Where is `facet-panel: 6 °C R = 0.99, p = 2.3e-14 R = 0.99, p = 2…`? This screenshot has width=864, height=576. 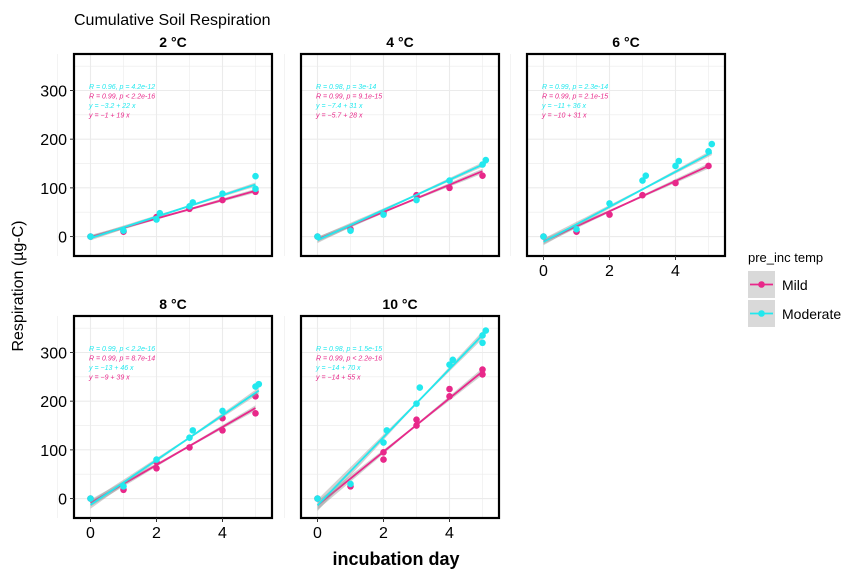 facet-panel: 6 °C R = 0.99, p = 2.3e-14 R = 0.99, p = 2… is located at coordinates (618, 157).